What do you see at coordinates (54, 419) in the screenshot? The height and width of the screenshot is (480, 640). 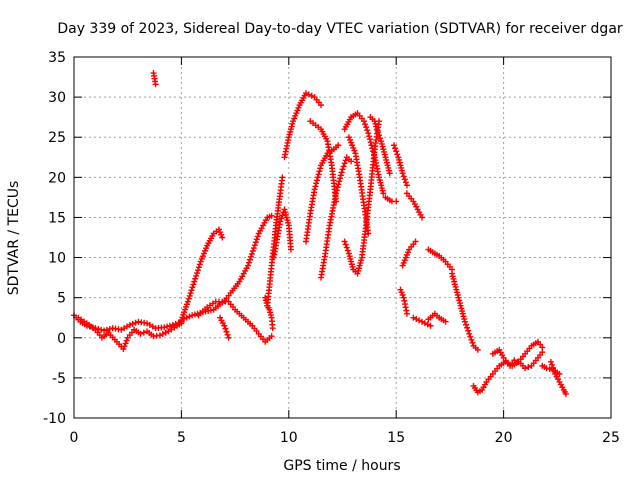 I see `y-tick-label: -10` at bounding box center [54, 419].